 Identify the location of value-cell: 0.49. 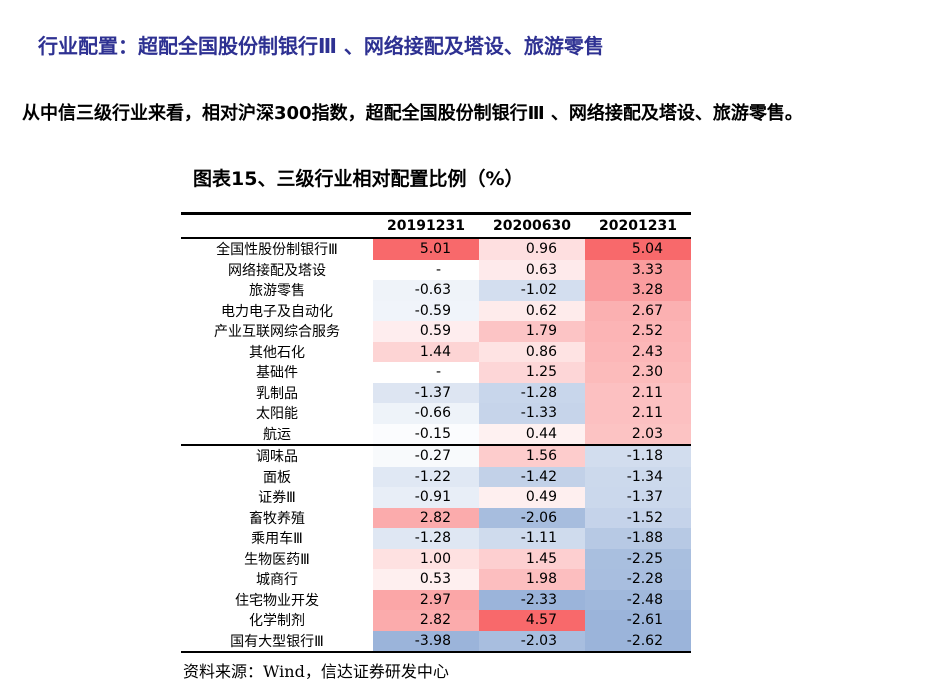
(532, 497).